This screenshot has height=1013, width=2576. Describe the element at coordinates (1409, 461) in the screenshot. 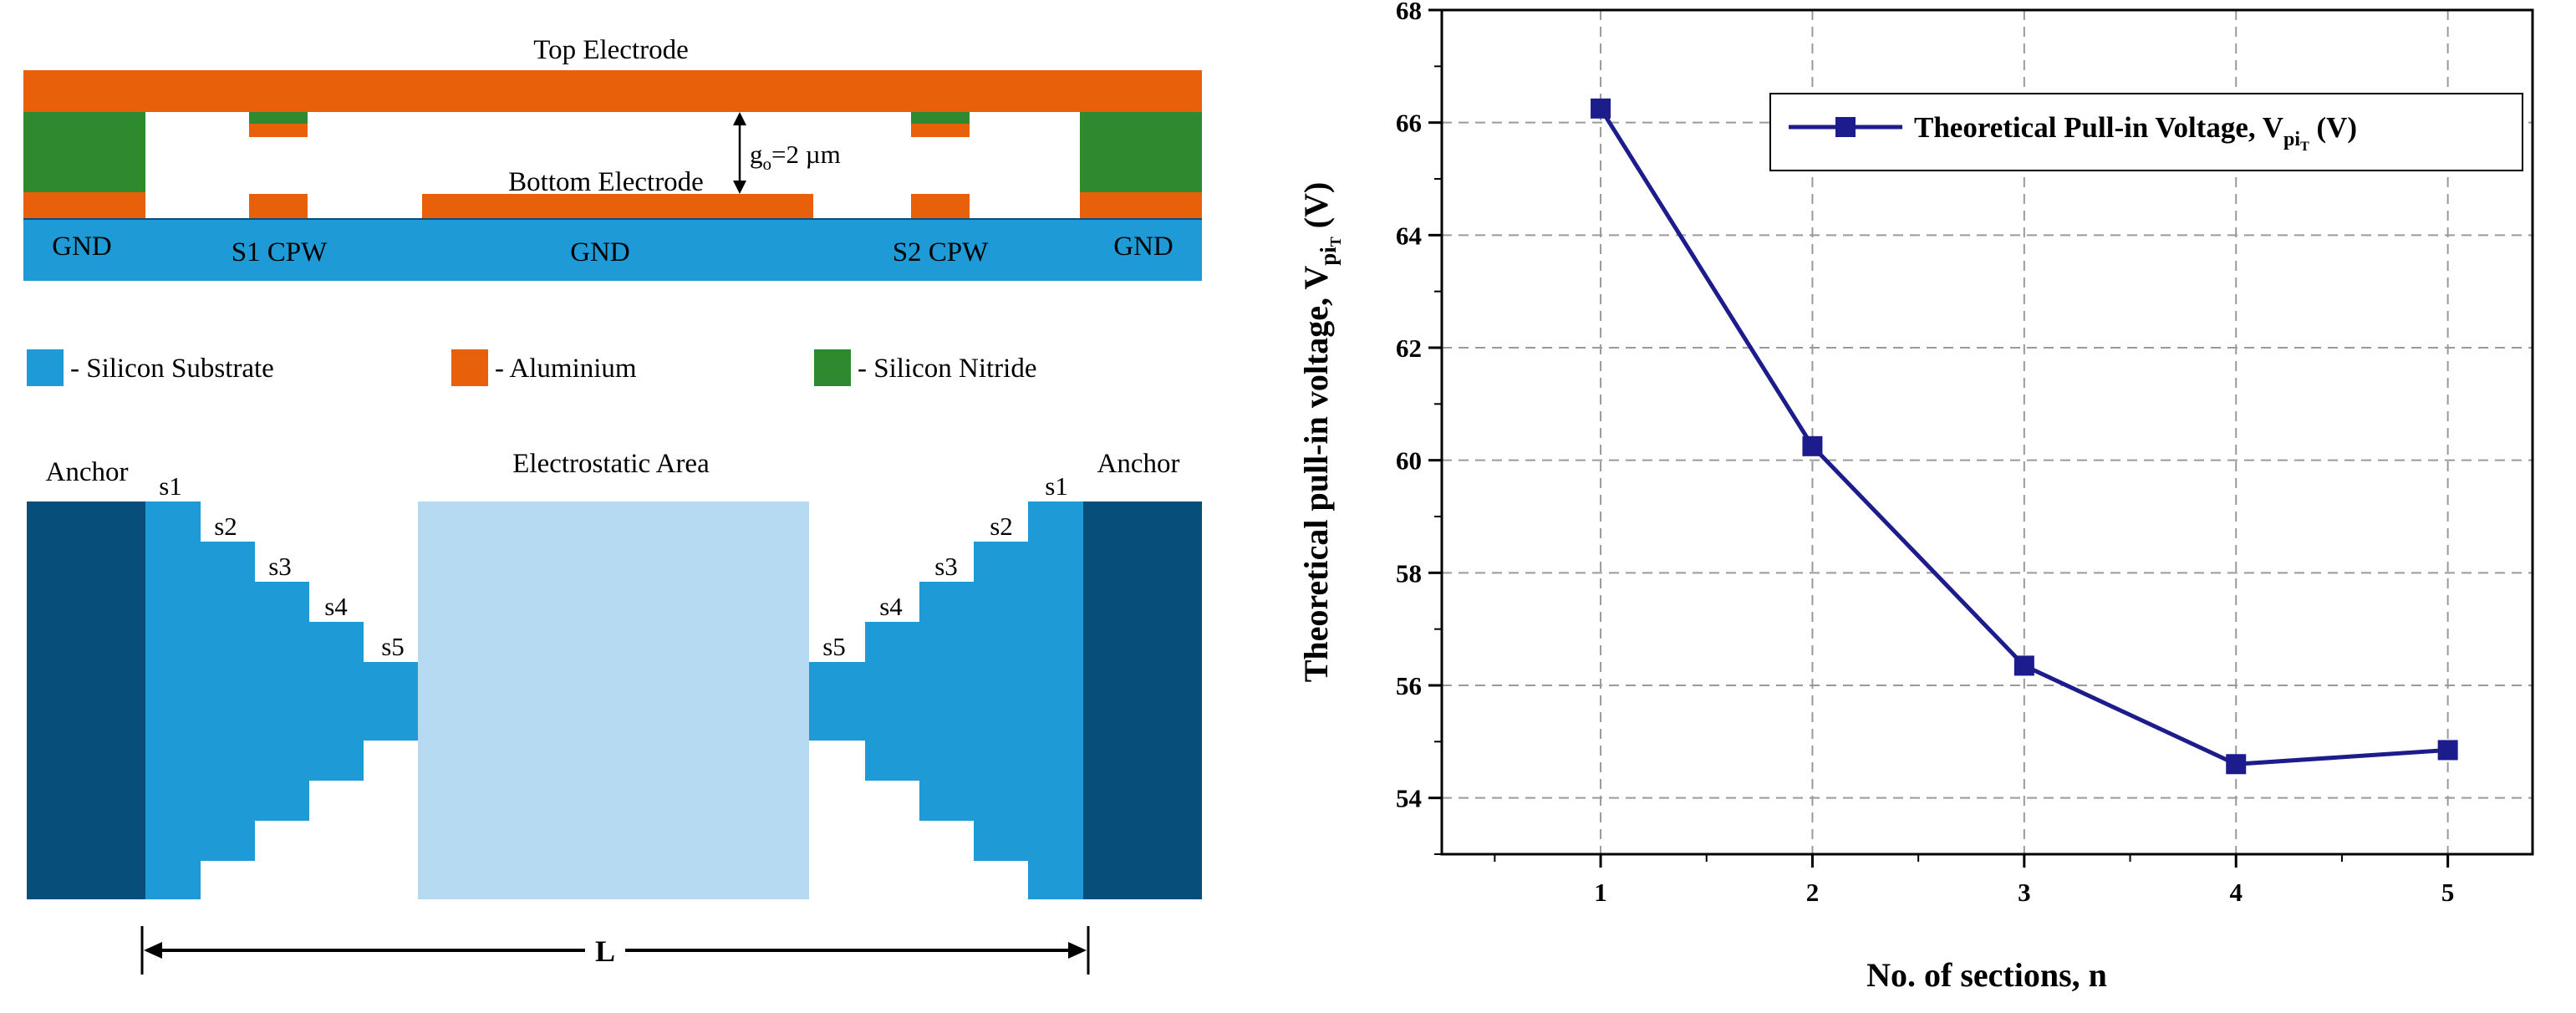

I see `y-tick-label-60: 60` at that location.